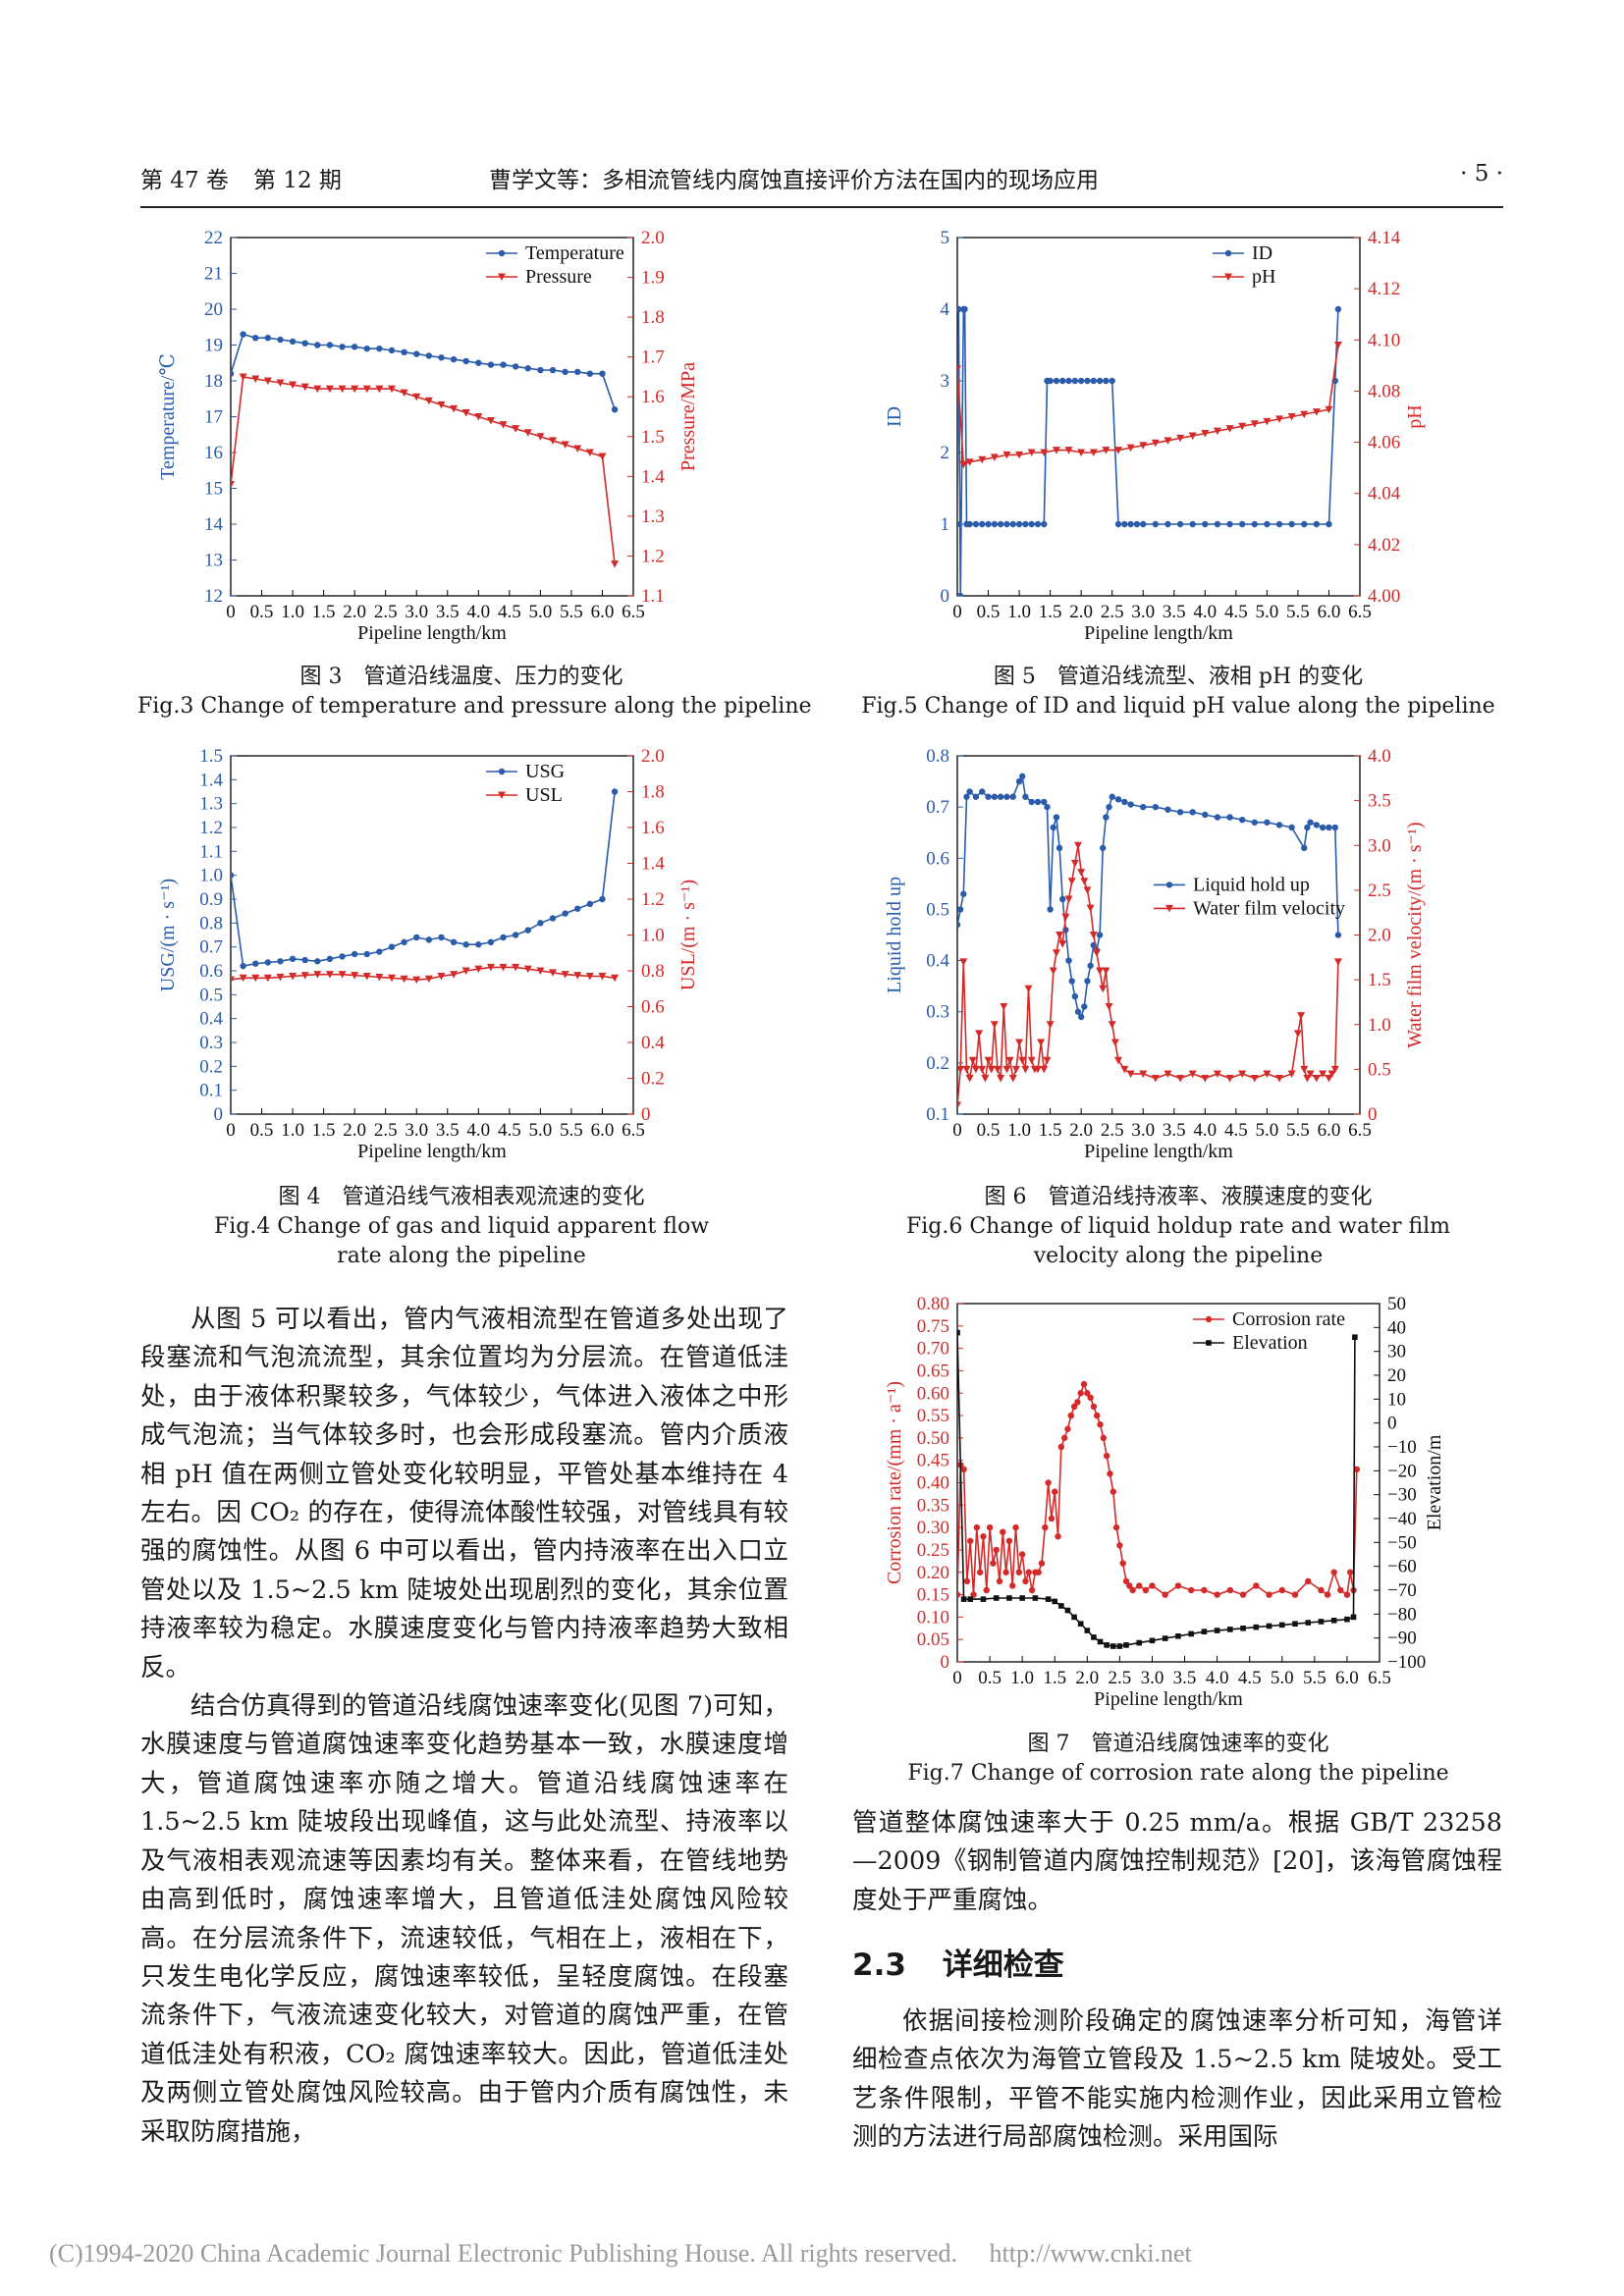 This screenshot has height=2296, width=1624. I want to click on y-left-tick-label: 1.0, so click(211, 876).